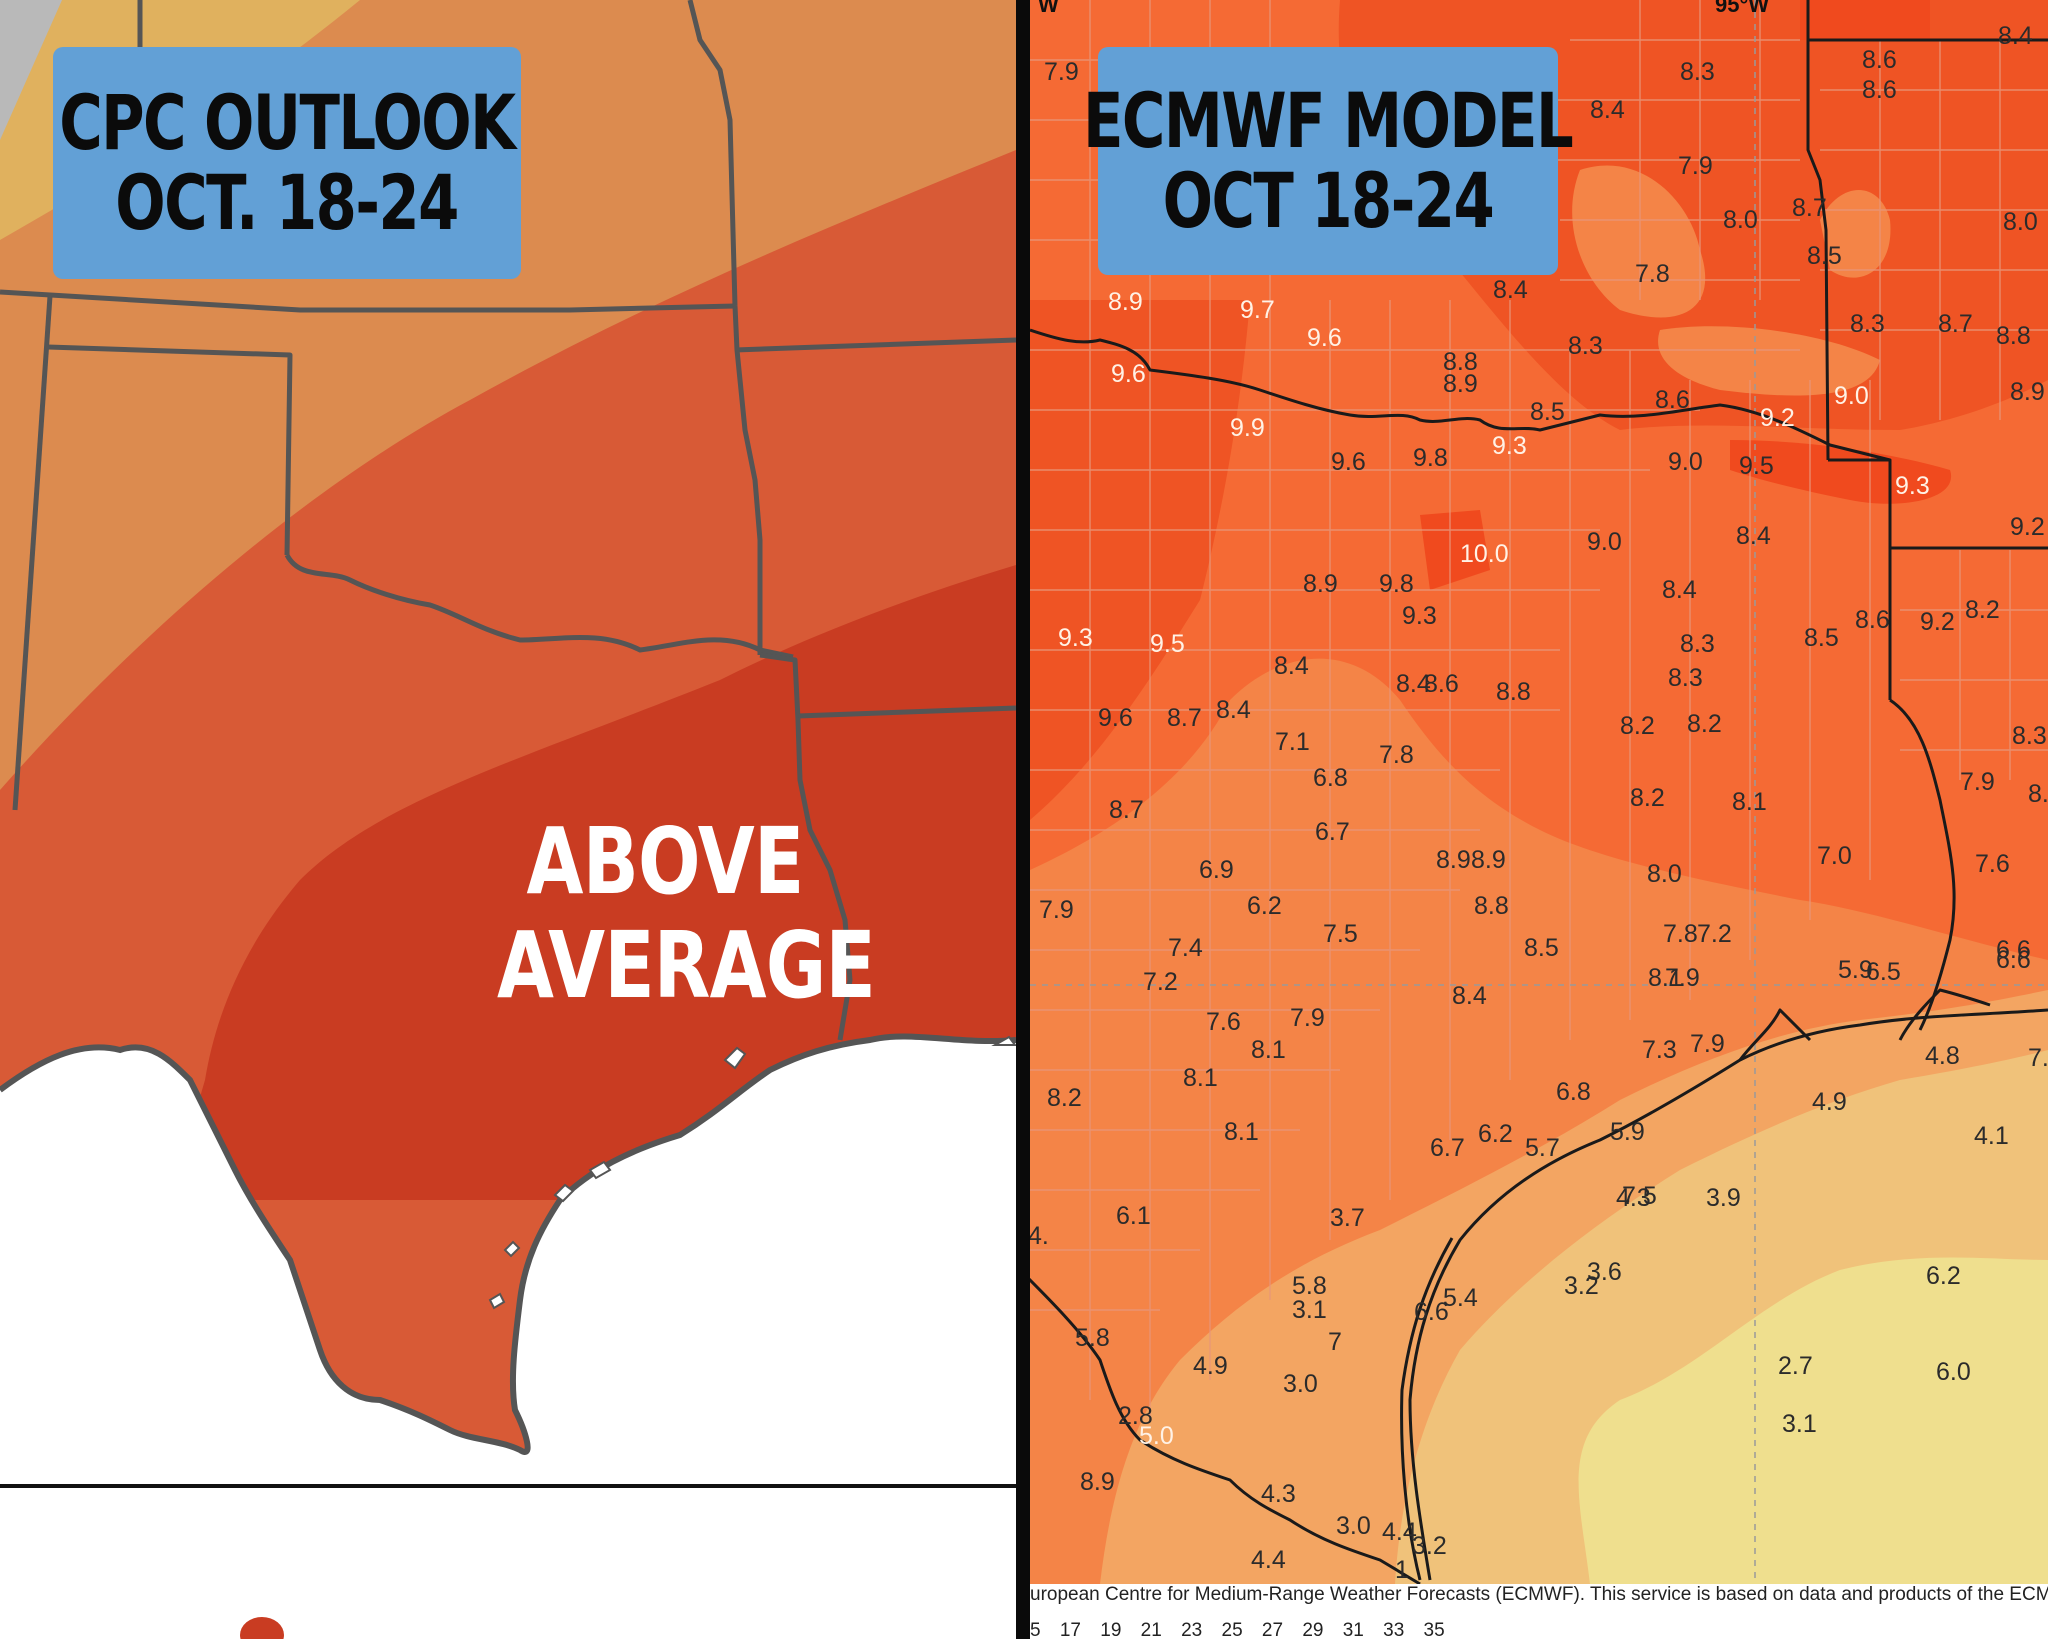 The width and height of the screenshot is (2048, 1644). I want to click on texas-coastline, so click(508, 1244).